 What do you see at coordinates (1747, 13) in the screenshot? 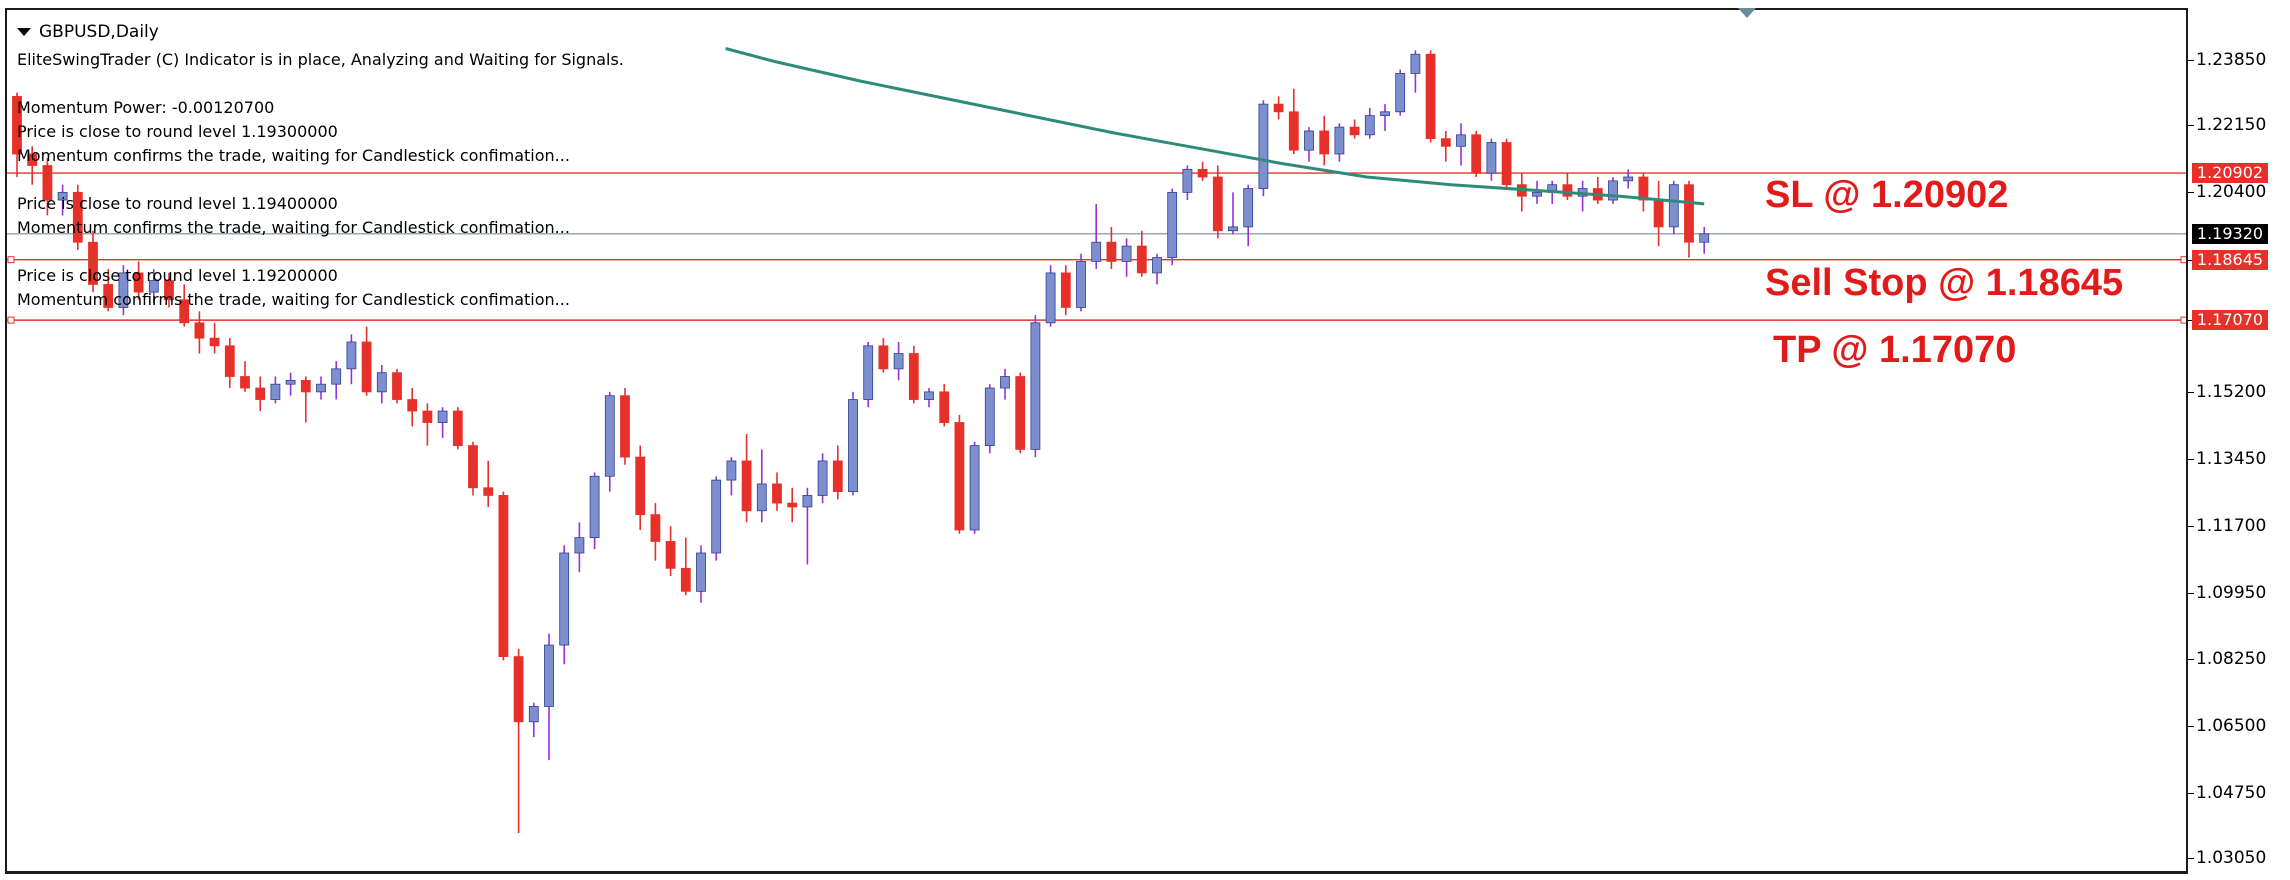
I see `chart-shift-marker-icon` at bounding box center [1747, 13].